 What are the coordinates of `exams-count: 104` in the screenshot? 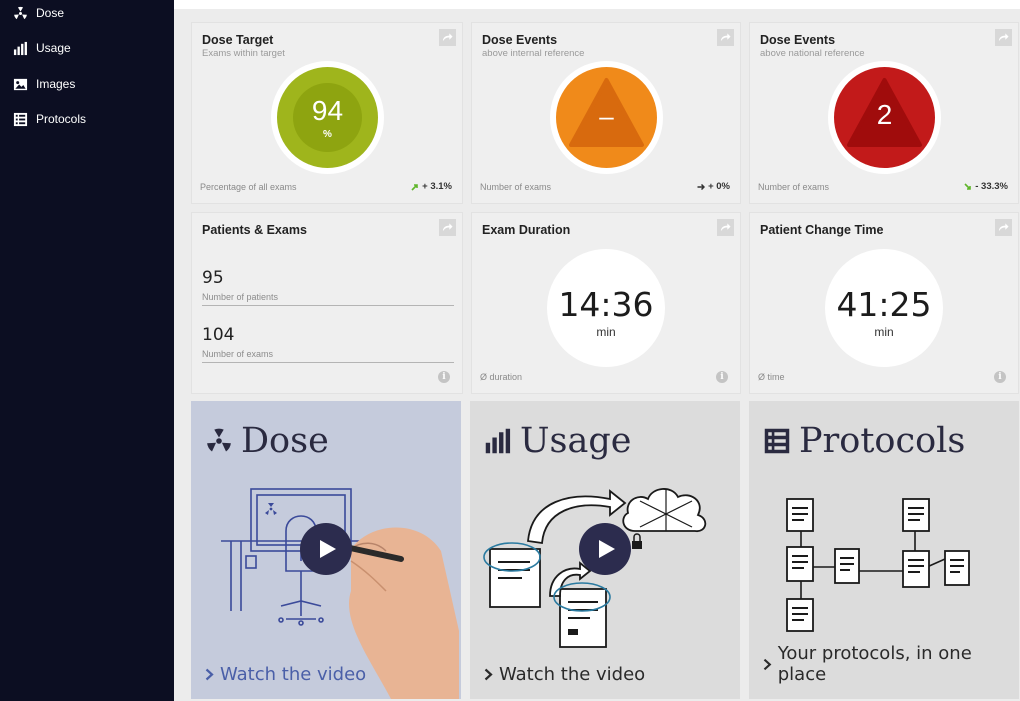 It's located at (218, 335).